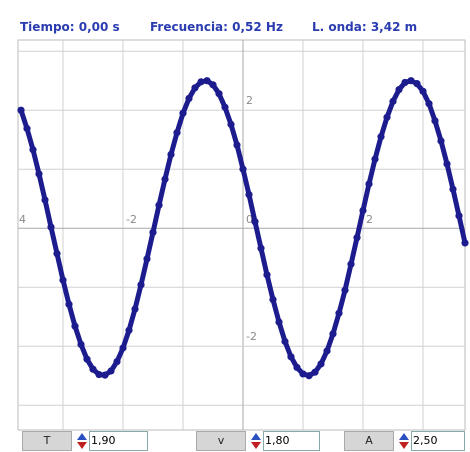 The width and height of the screenshot is (470, 452). What do you see at coordinates (216, 27) in the screenshot?
I see `frequency-readout: Frecuencia: 0,52 Hz` at bounding box center [216, 27].